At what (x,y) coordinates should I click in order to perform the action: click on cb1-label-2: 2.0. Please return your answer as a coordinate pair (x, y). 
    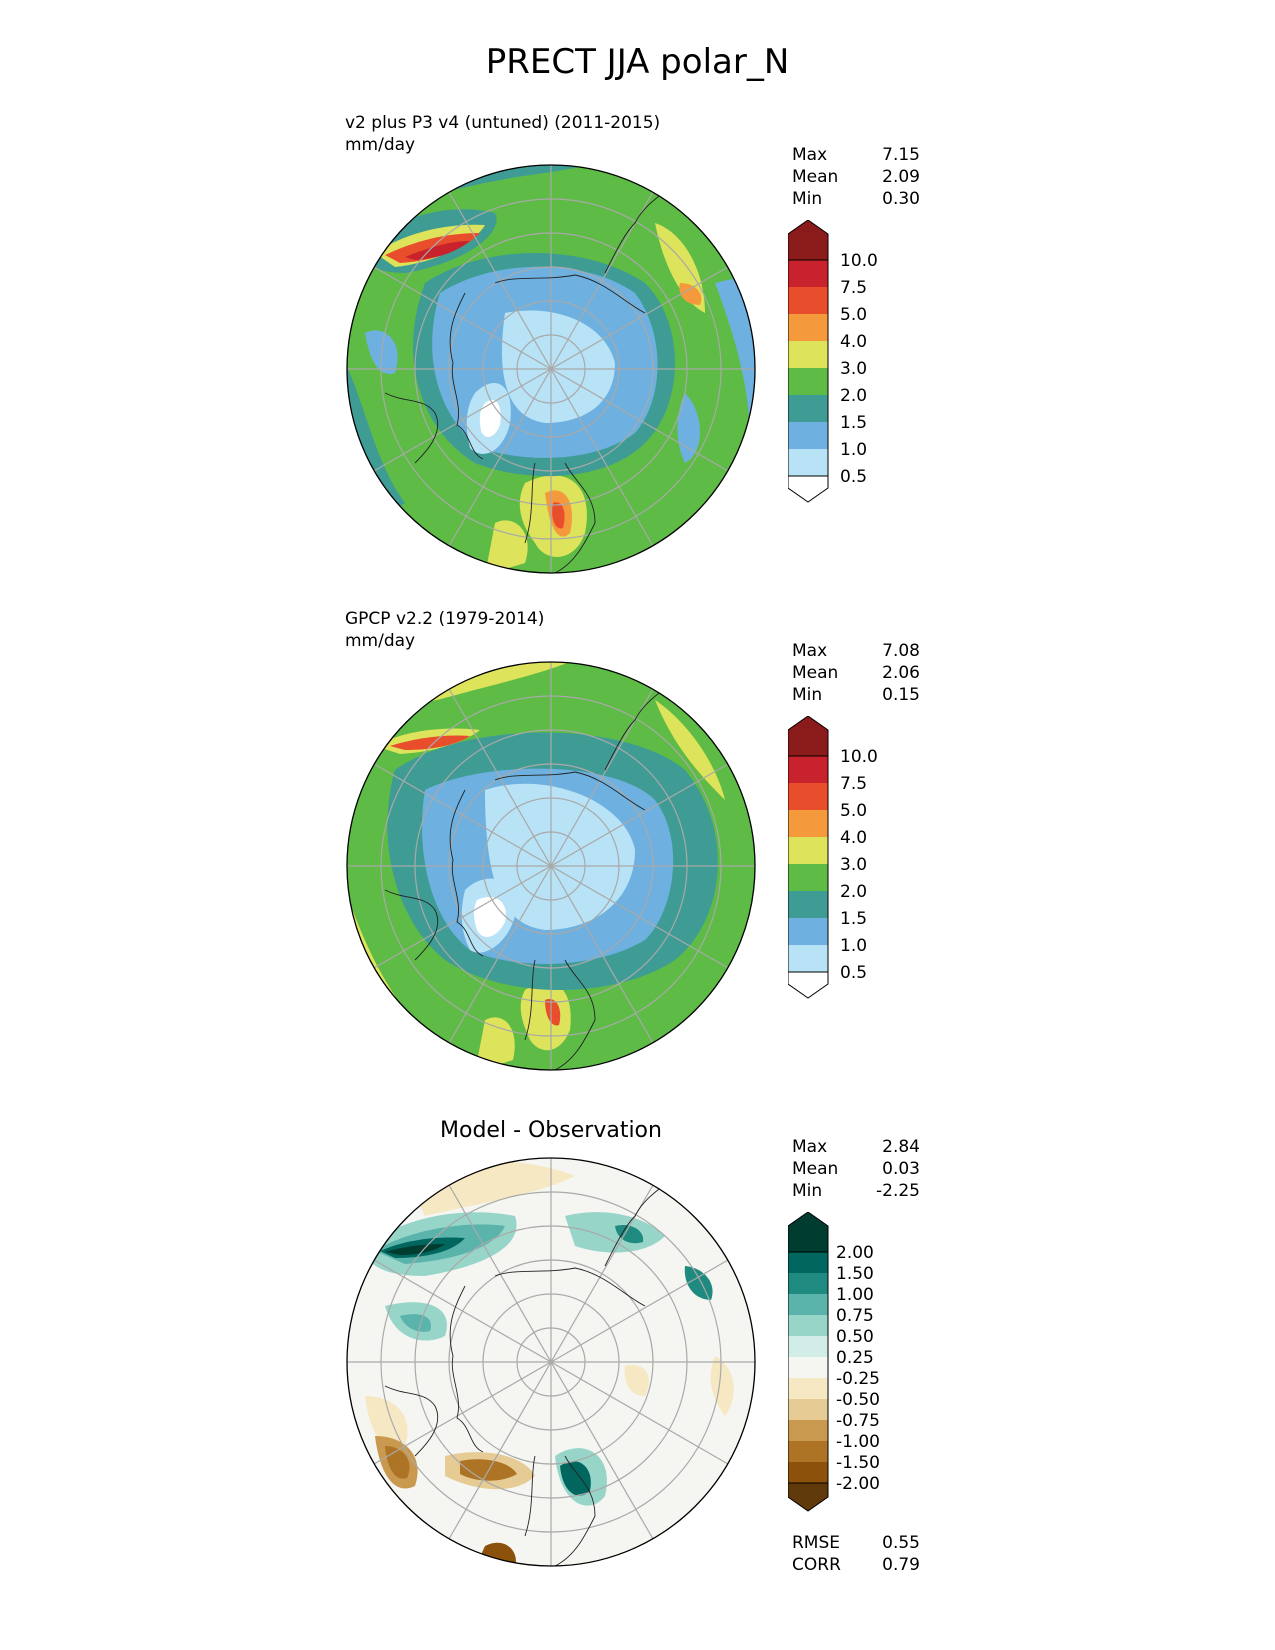
    Looking at the image, I should click on (853, 396).